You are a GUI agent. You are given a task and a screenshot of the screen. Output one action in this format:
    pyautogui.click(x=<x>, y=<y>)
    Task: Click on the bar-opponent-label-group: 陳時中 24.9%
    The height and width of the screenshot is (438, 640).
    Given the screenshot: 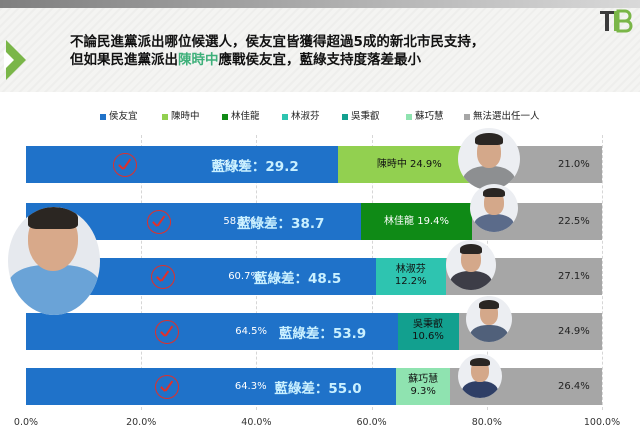 What is the action you would take?
    pyautogui.click(x=409, y=165)
    